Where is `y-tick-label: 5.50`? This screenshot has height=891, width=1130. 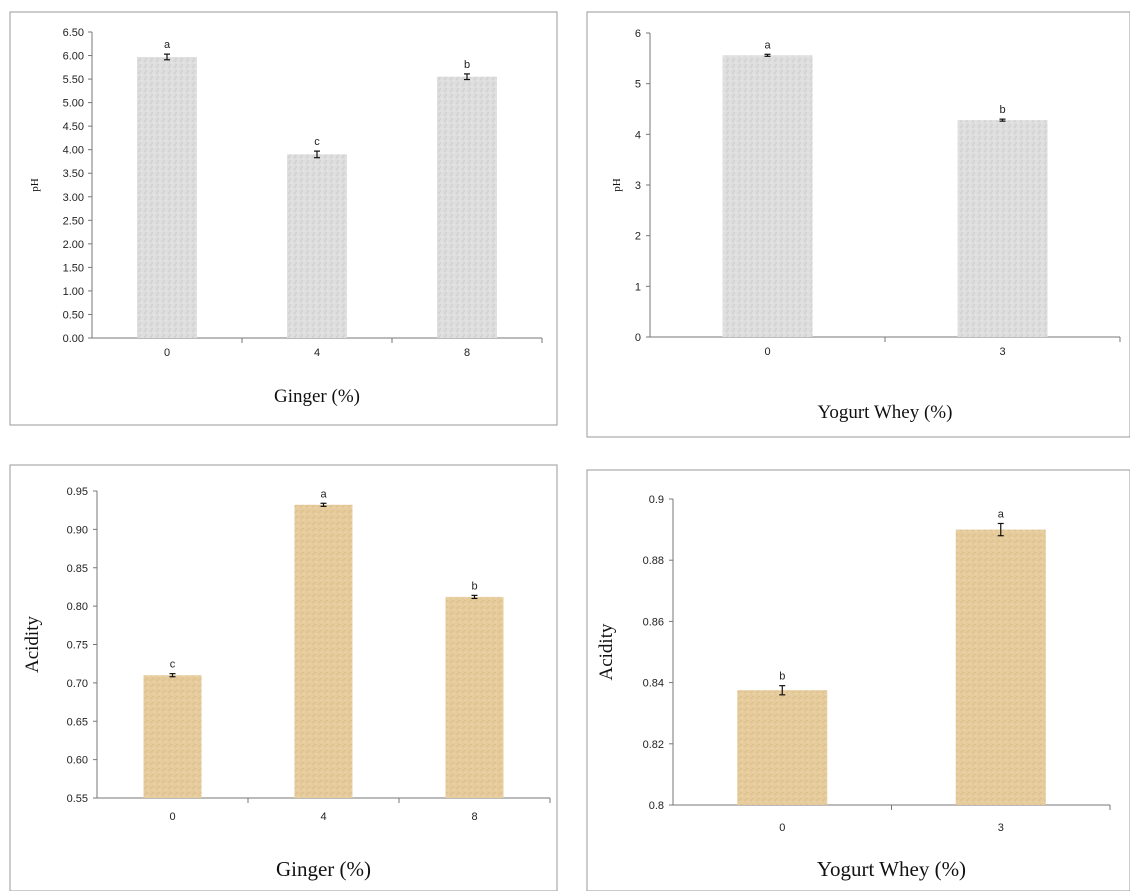 y-tick-label: 5.50 is located at coordinates (73, 80).